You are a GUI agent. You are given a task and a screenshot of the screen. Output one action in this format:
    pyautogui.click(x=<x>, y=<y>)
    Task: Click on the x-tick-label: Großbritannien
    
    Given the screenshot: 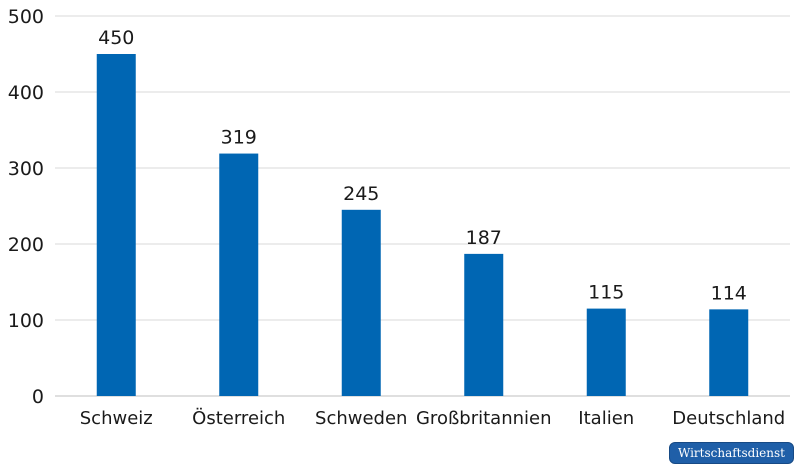 What is the action you would take?
    pyautogui.click(x=484, y=418)
    